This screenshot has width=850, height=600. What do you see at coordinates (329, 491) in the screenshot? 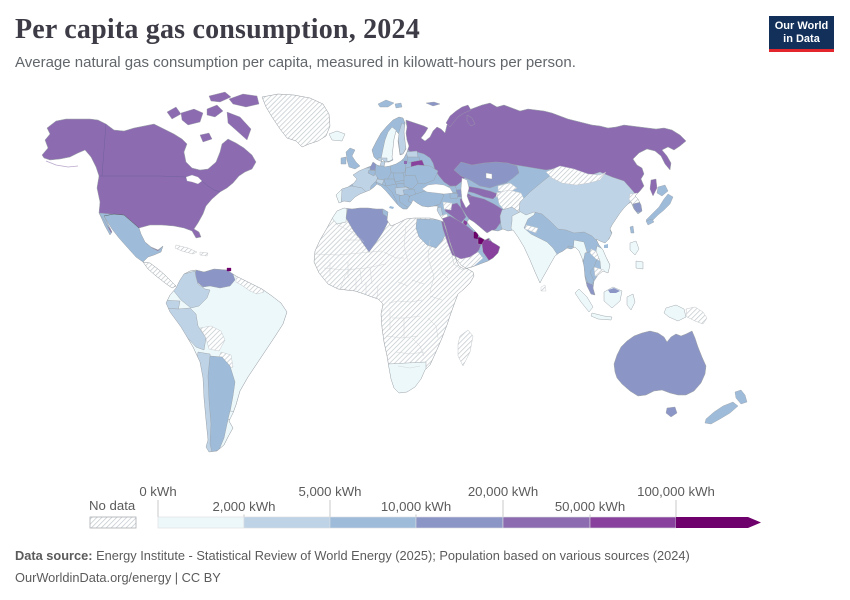
I see `svg-text: 5,000 kWh` at bounding box center [329, 491].